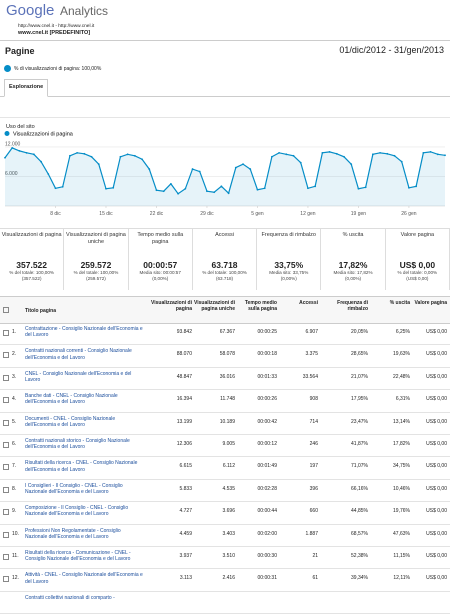 This screenshot has width=450, height=614. I want to click on column-header: Visualizzazioni di pagina, so click(171, 306).